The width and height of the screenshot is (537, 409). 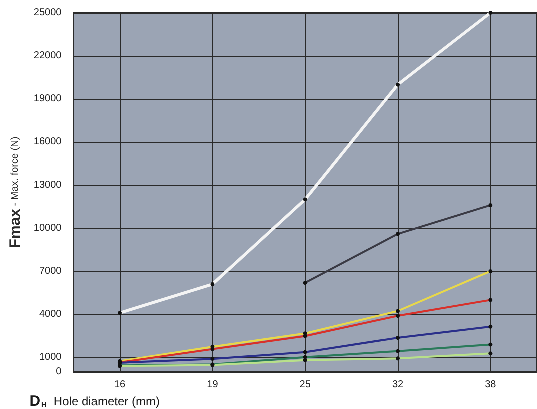 What do you see at coordinates (48, 13) in the screenshot?
I see `y-tick-label: 25000` at bounding box center [48, 13].